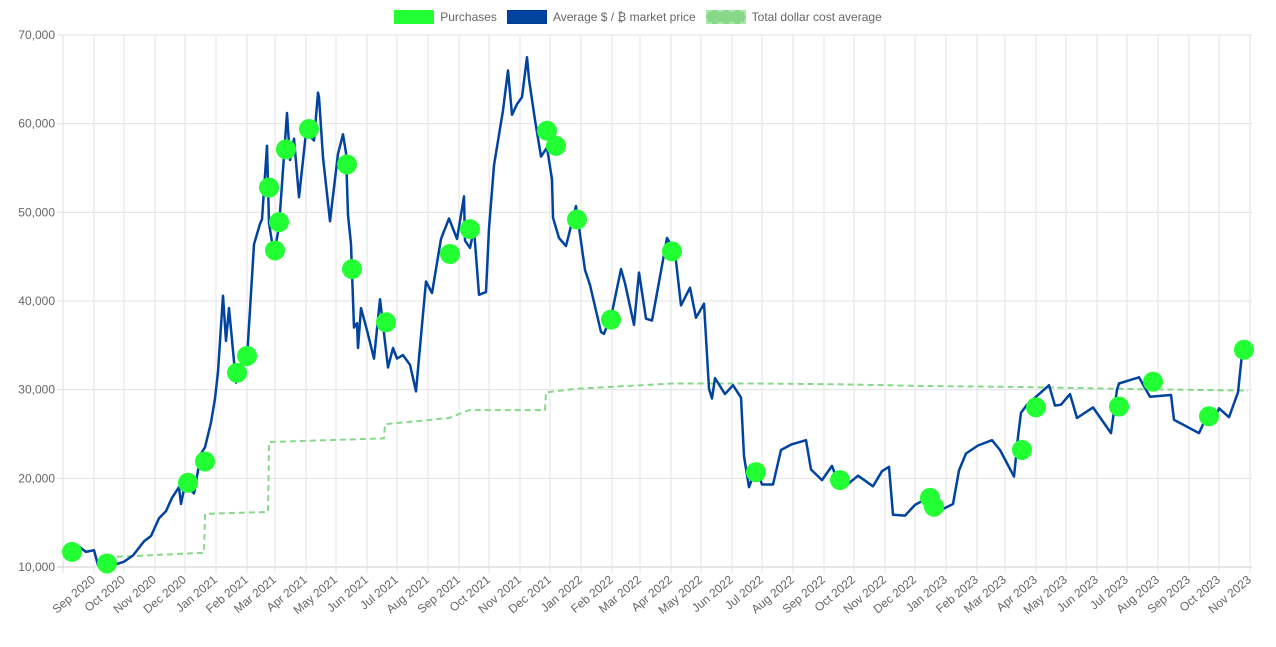 The width and height of the screenshot is (1276, 647). Describe the element at coordinates (414, 17) in the screenshot. I see `legend-swatch-purchases` at that location.